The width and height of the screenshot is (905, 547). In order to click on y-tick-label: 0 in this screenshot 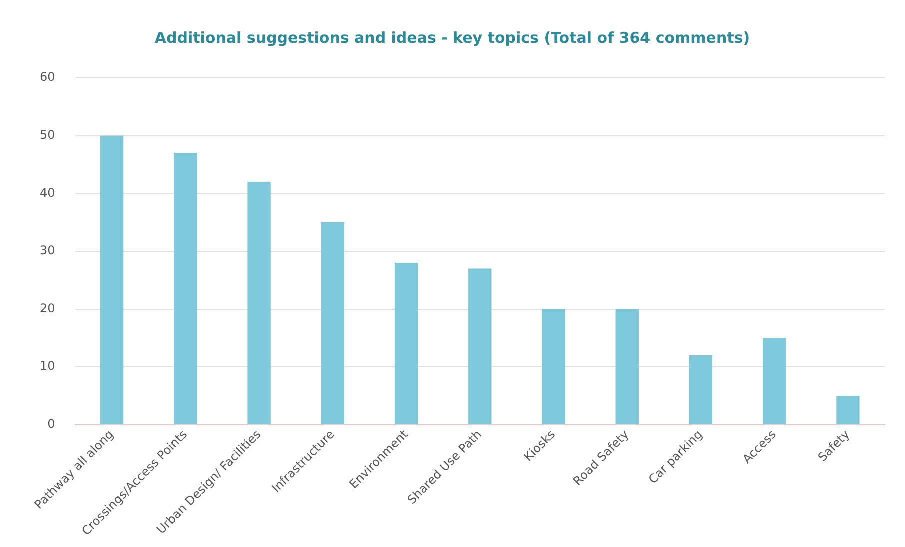, I will do `click(52, 424)`.